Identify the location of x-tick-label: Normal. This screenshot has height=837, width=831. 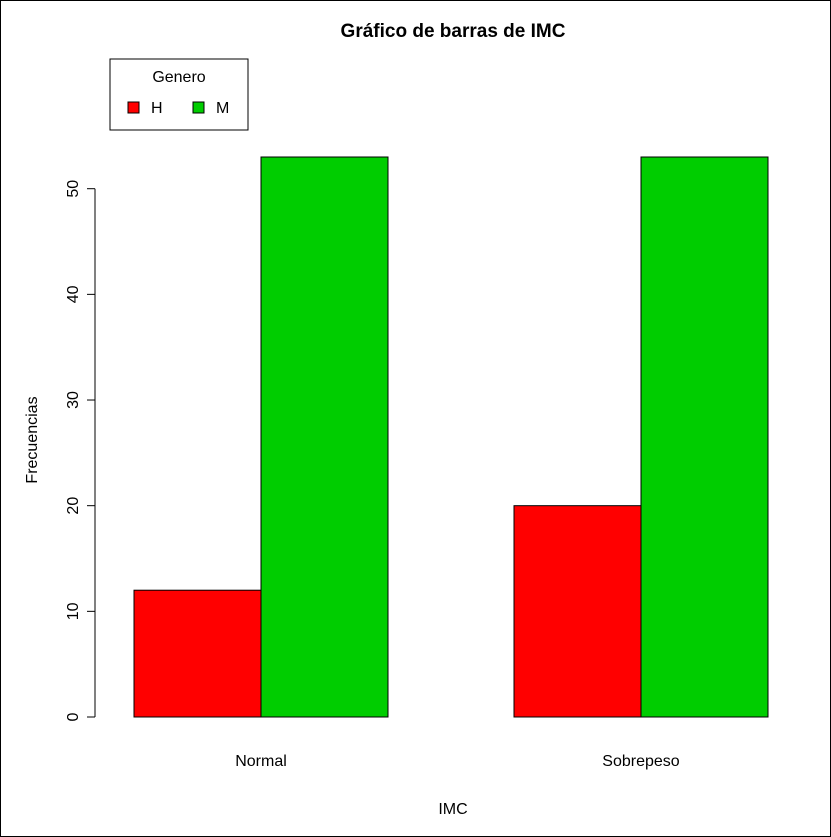
(261, 761).